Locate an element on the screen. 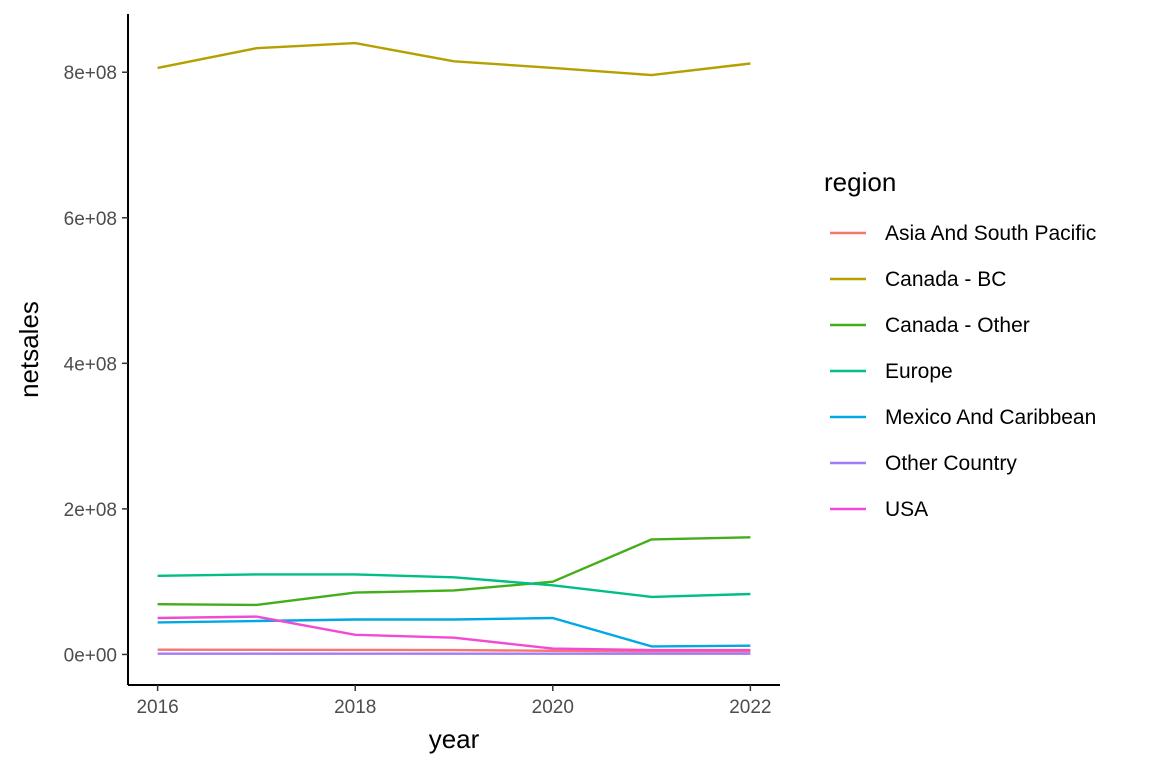 The height and width of the screenshot is (768, 1152). legend-item: Europe is located at coordinates (891, 371).